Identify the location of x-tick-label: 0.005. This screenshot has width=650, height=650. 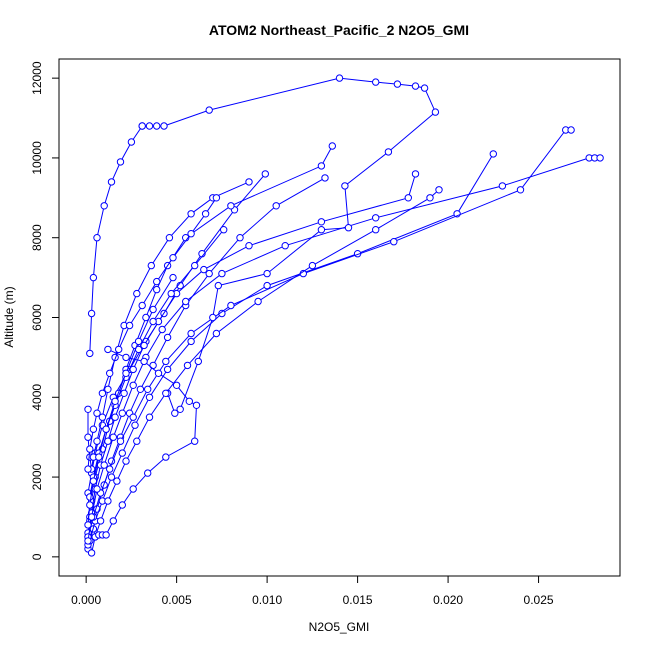
(177, 600).